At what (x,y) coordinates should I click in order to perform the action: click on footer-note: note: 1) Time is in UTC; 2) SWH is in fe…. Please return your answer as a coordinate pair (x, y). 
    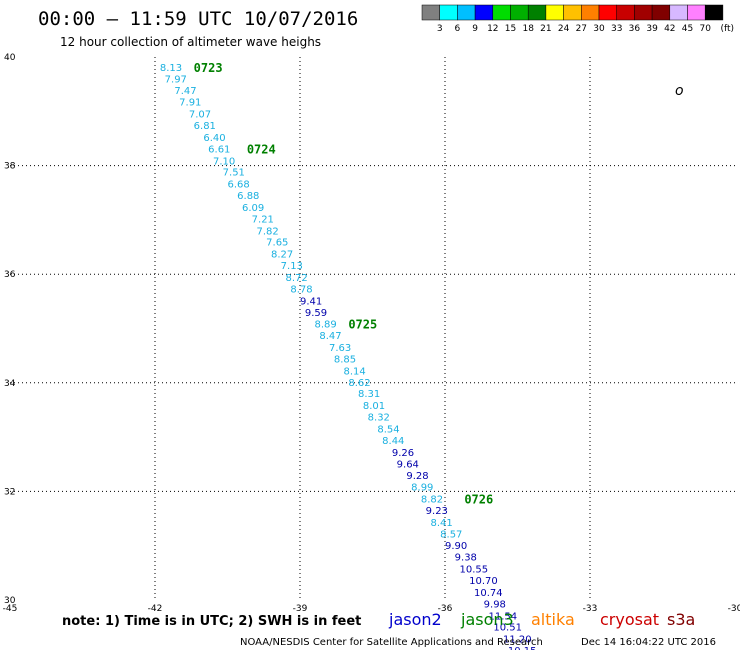
    Looking at the image, I should click on (211, 621).